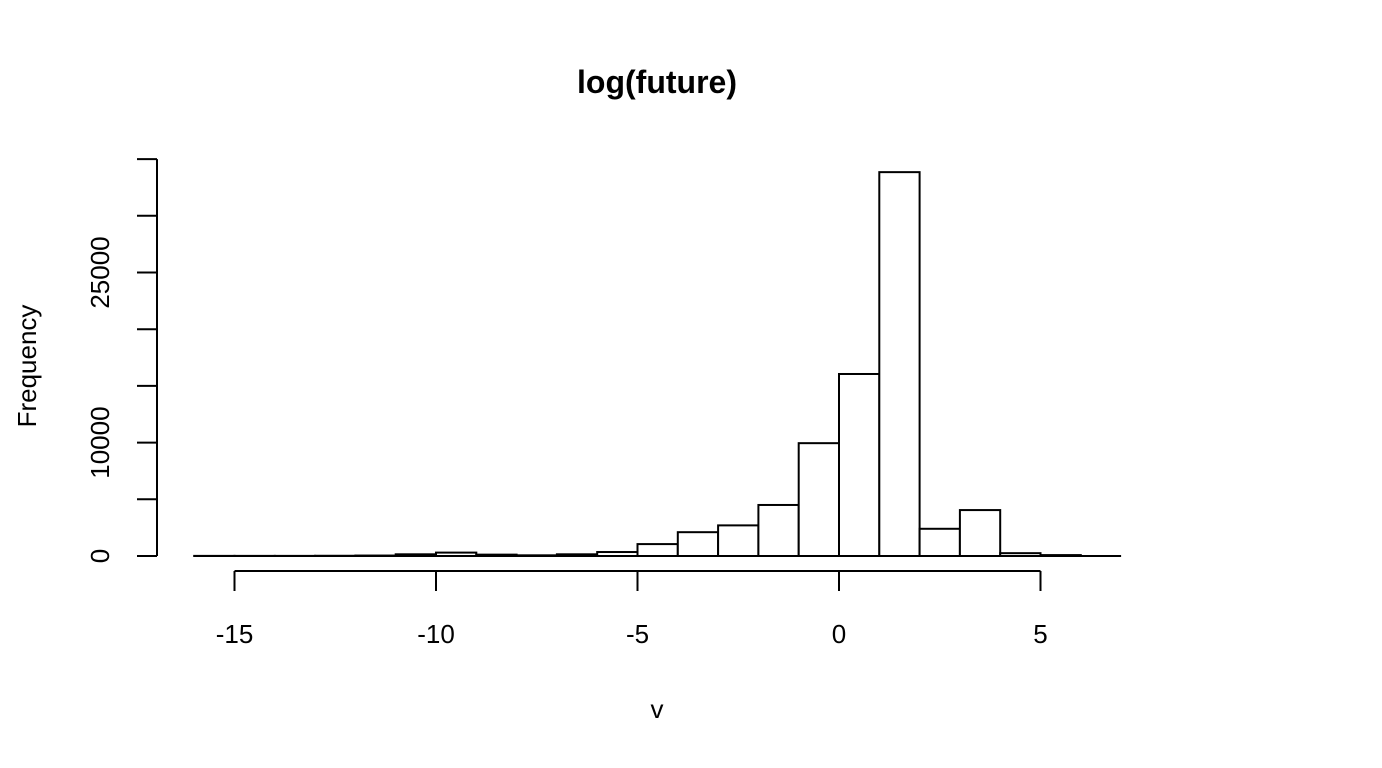 This screenshot has height=768, width=1382. What do you see at coordinates (632, 609) in the screenshot?
I see `x-axis: -15 -10 -5 0 5` at bounding box center [632, 609].